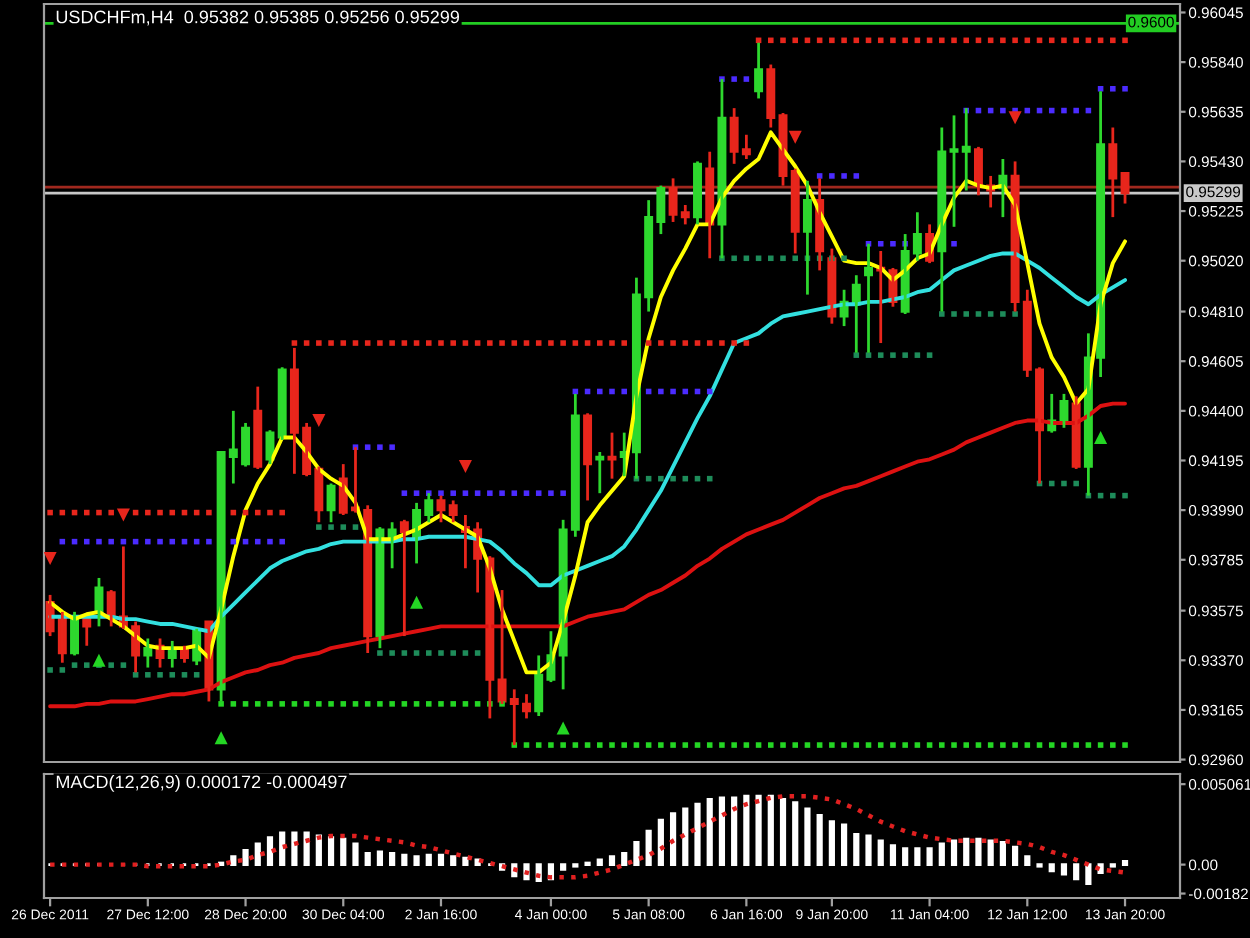 The height and width of the screenshot is (938, 1250). Describe the element at coordinates (258, 18) in the screenshot. I see `chart-title: USDCHFm,H4 0.95382 0.95385 0.95256 0.95299` at that location.